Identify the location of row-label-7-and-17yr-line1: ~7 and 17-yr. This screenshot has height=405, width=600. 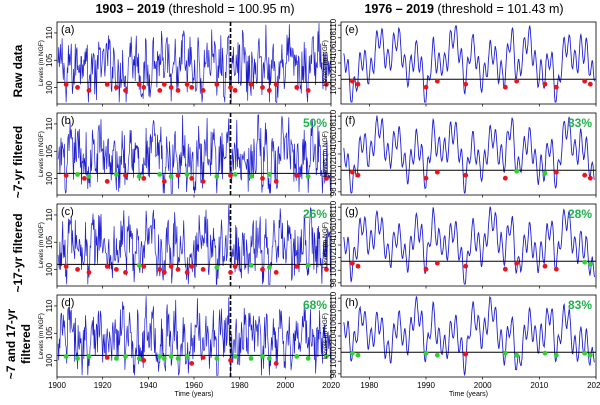
(11, 343).